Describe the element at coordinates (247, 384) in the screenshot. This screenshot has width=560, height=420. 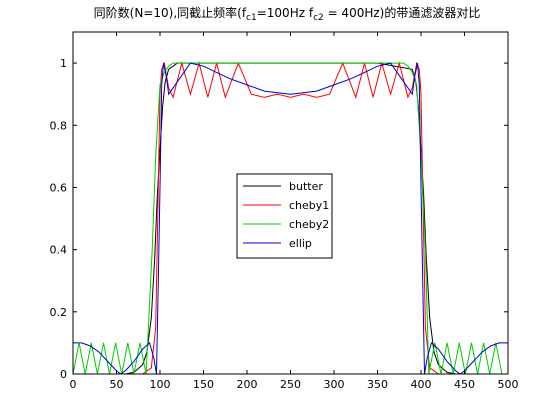
I see `x-tick-label: 200` at that location.